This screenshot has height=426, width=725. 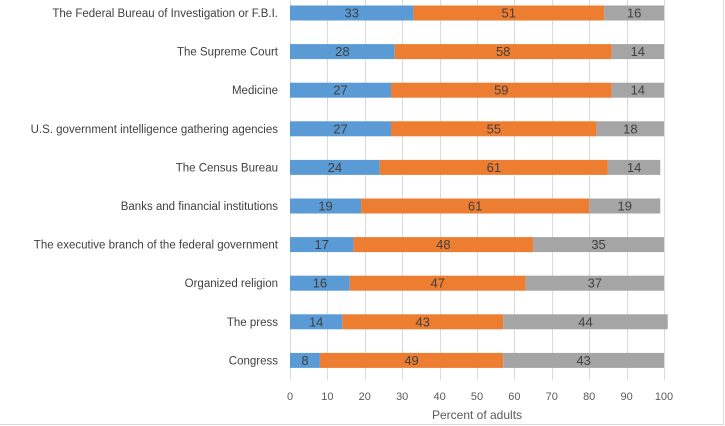 I want to click on x-tick-label: 90, so click(x=626, y=397).